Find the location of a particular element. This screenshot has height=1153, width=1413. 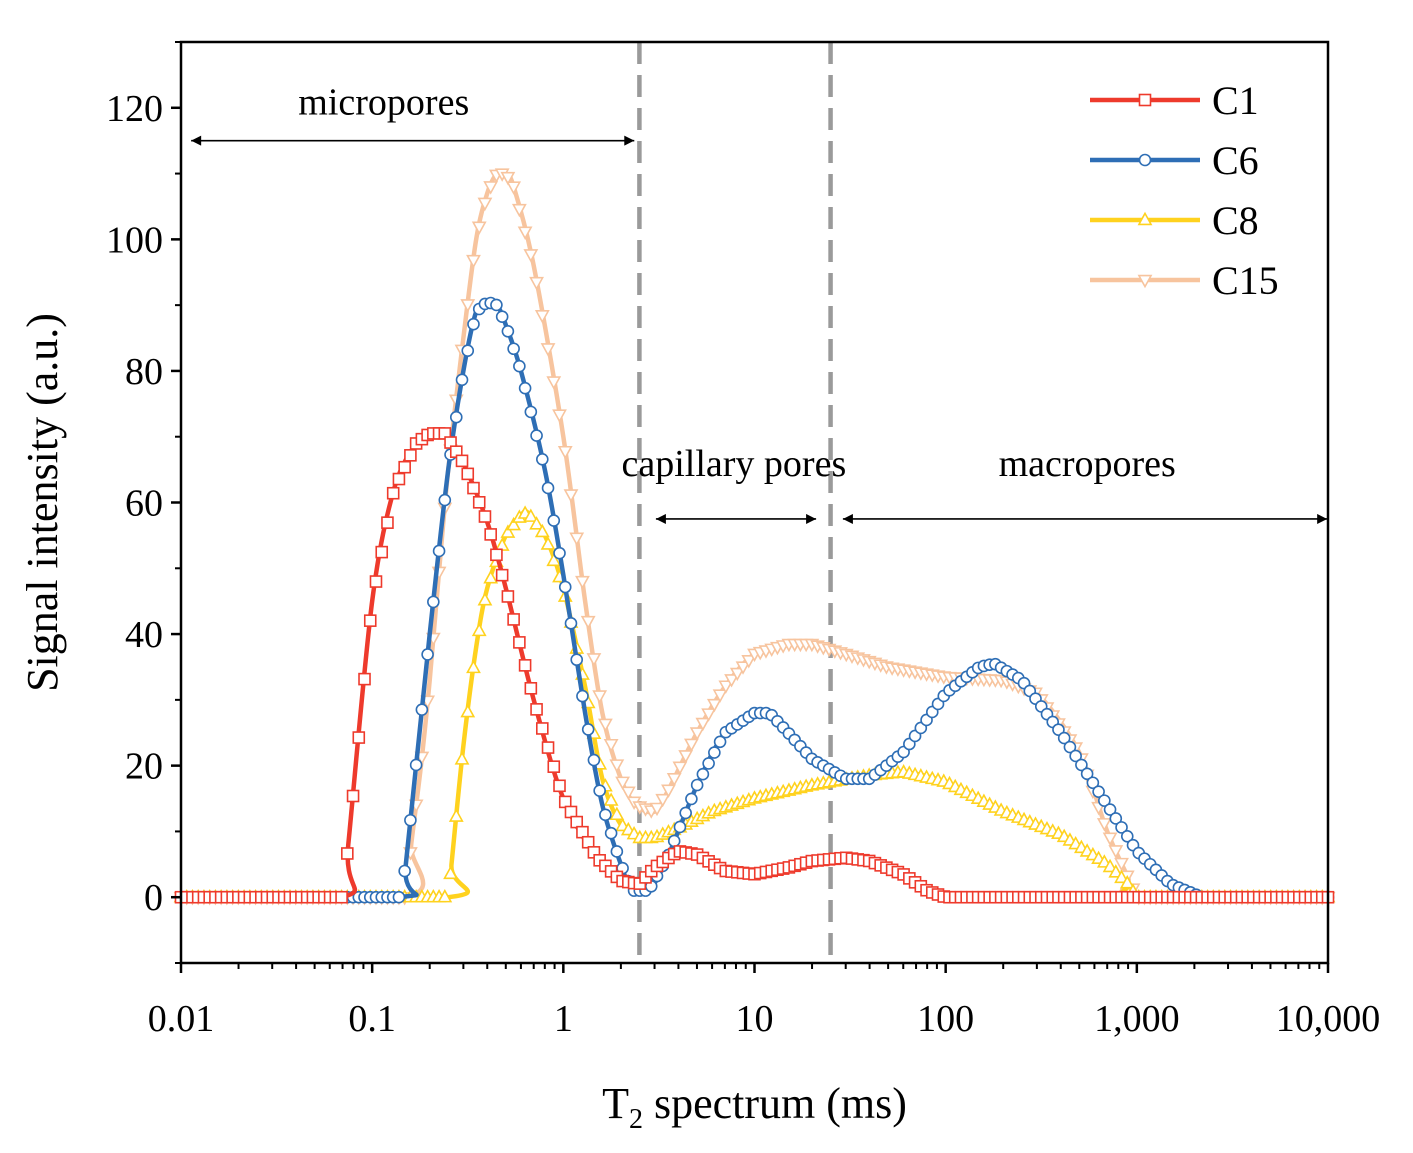

legend-item-c8: C8 is located at coordinates (1174, 220).